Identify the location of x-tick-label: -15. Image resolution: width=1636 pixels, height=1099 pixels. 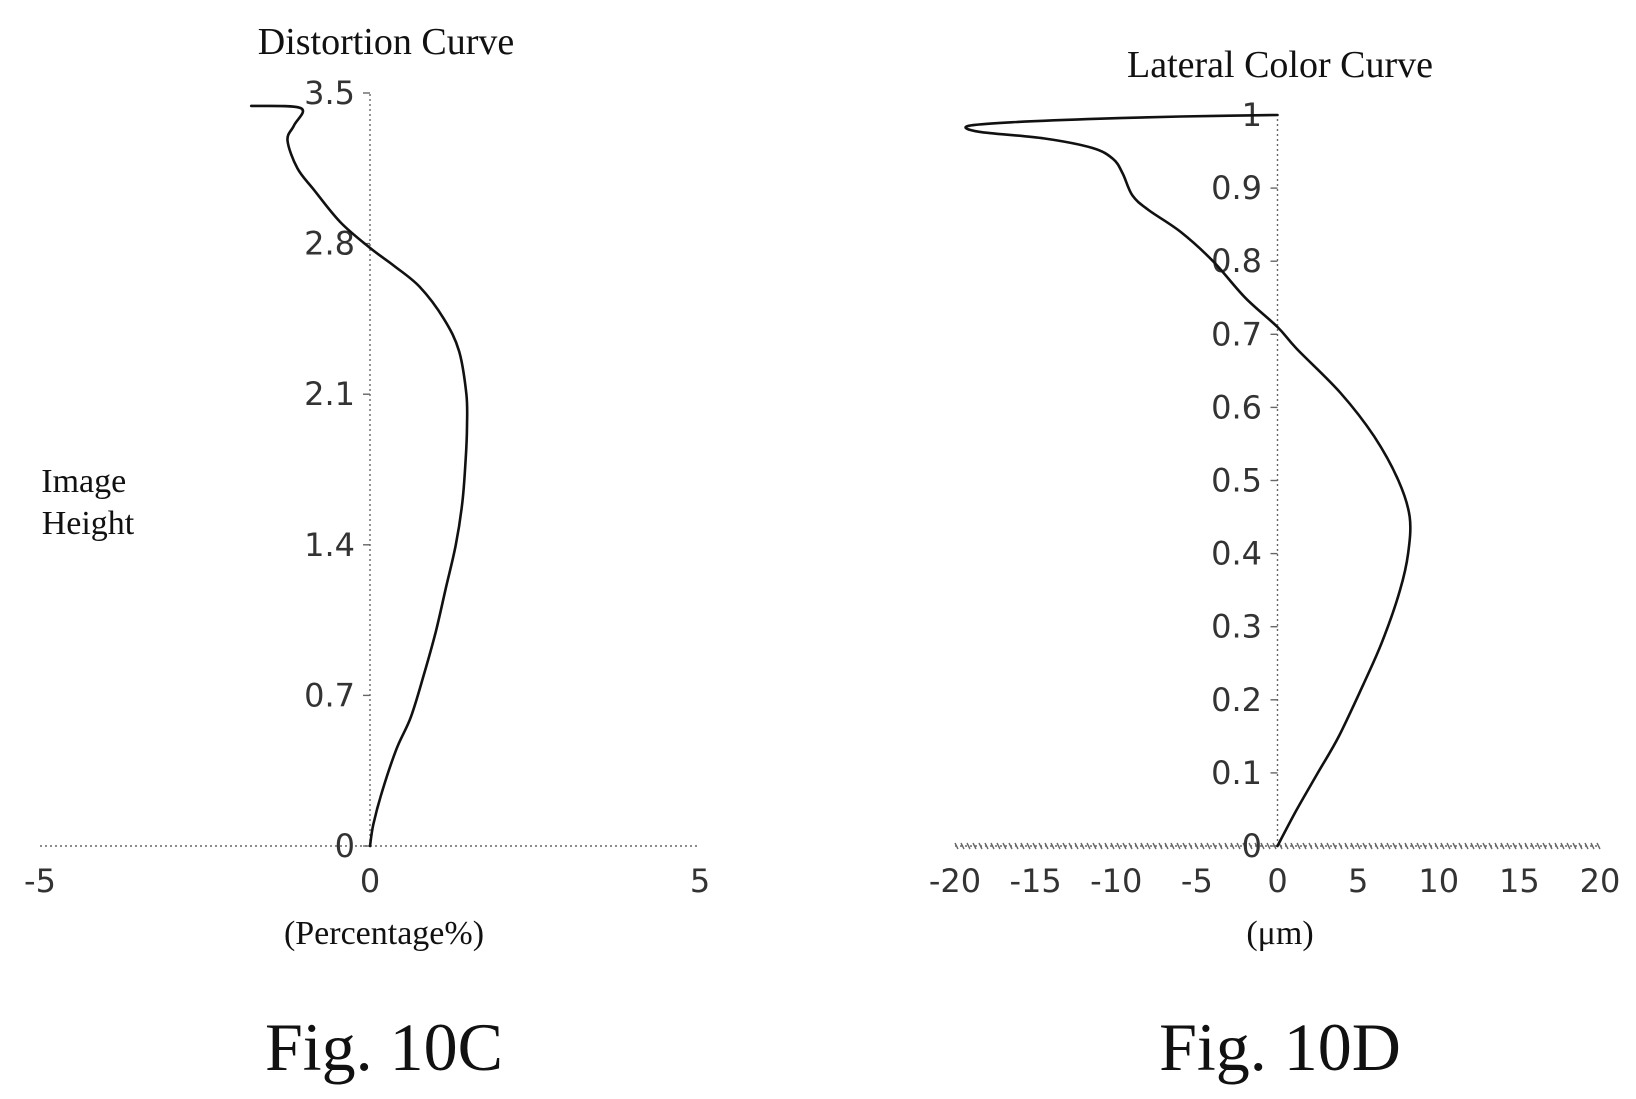
(1035, 881).